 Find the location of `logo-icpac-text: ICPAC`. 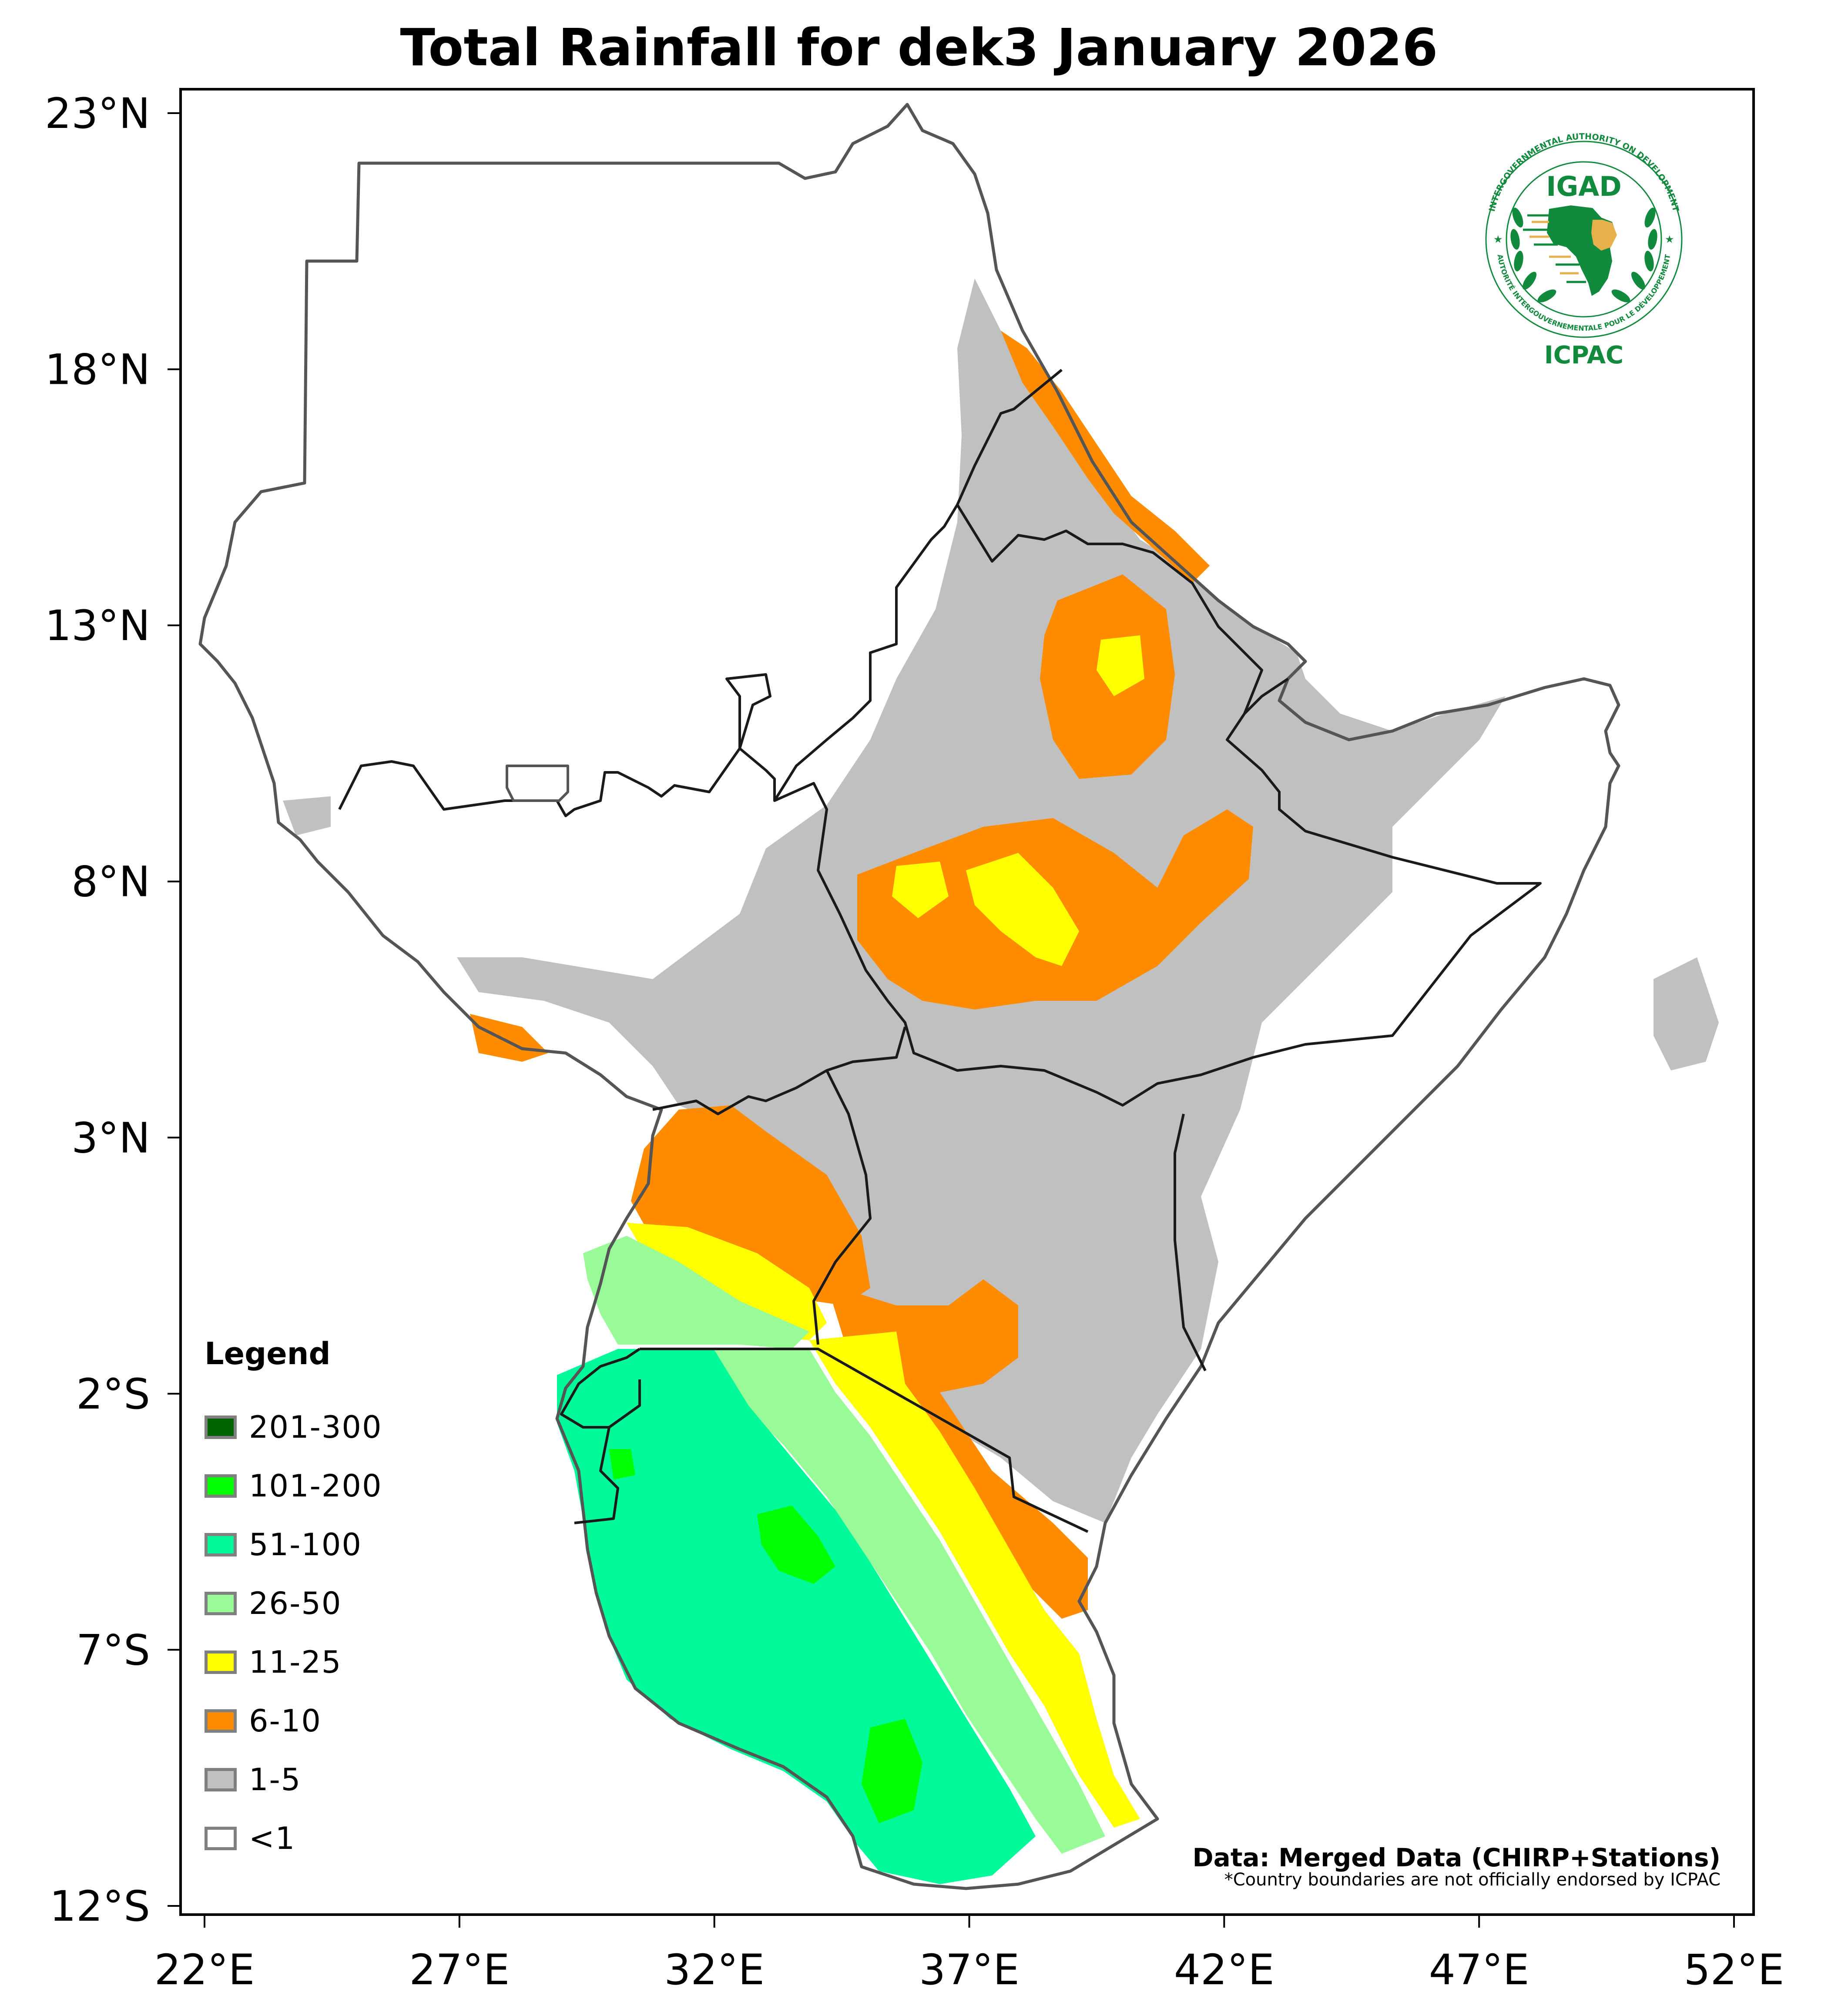

logo-icpac-text: ICPAC is located at coordinates (1584, 355).